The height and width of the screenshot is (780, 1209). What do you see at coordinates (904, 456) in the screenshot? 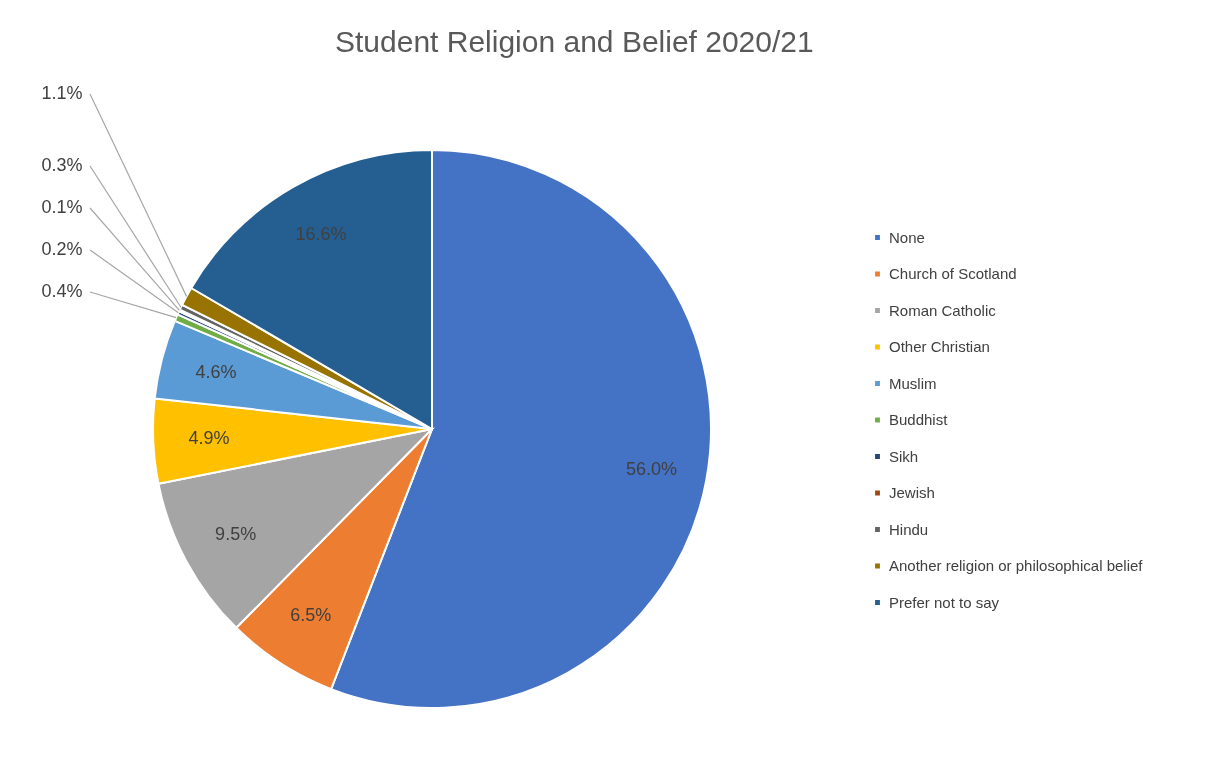
I see `legend-label: Sikh` at bounding box center [904, 456].